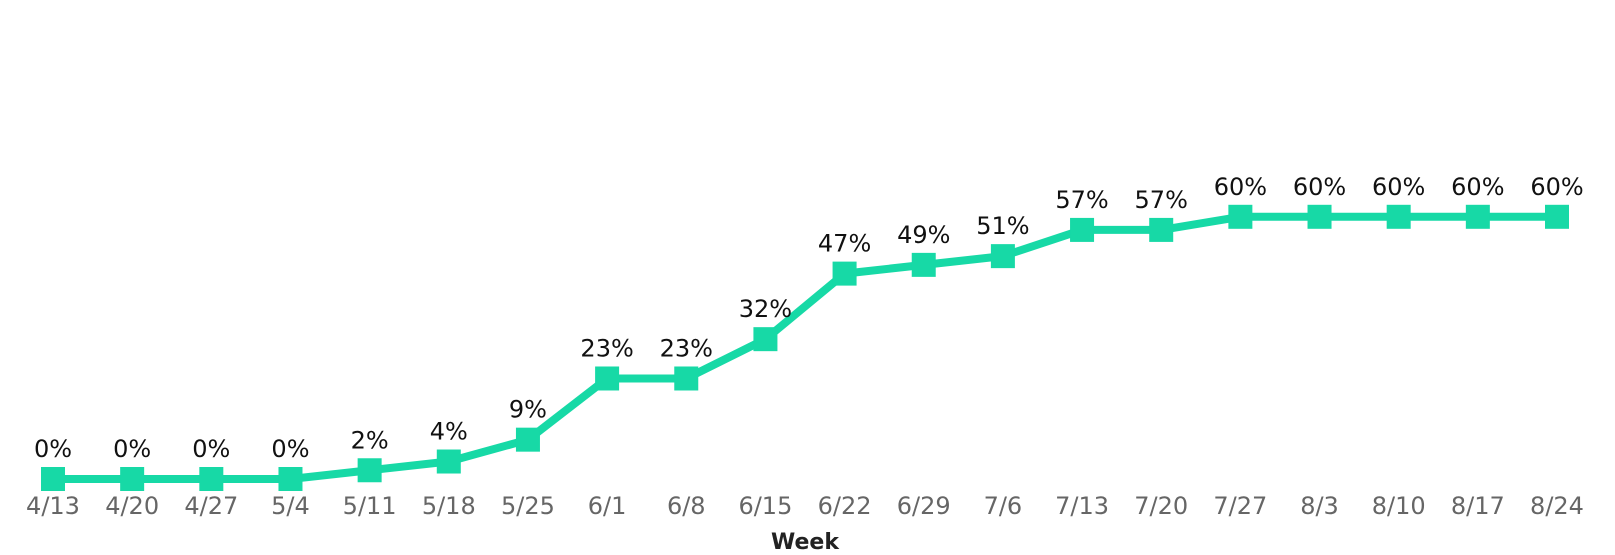 This screenshot has height=555, width=1615. What do you see at coordinates (449, 506) in the screenshot?
I see `x-tick-label: 5/18` at bounding box center [449, 506].